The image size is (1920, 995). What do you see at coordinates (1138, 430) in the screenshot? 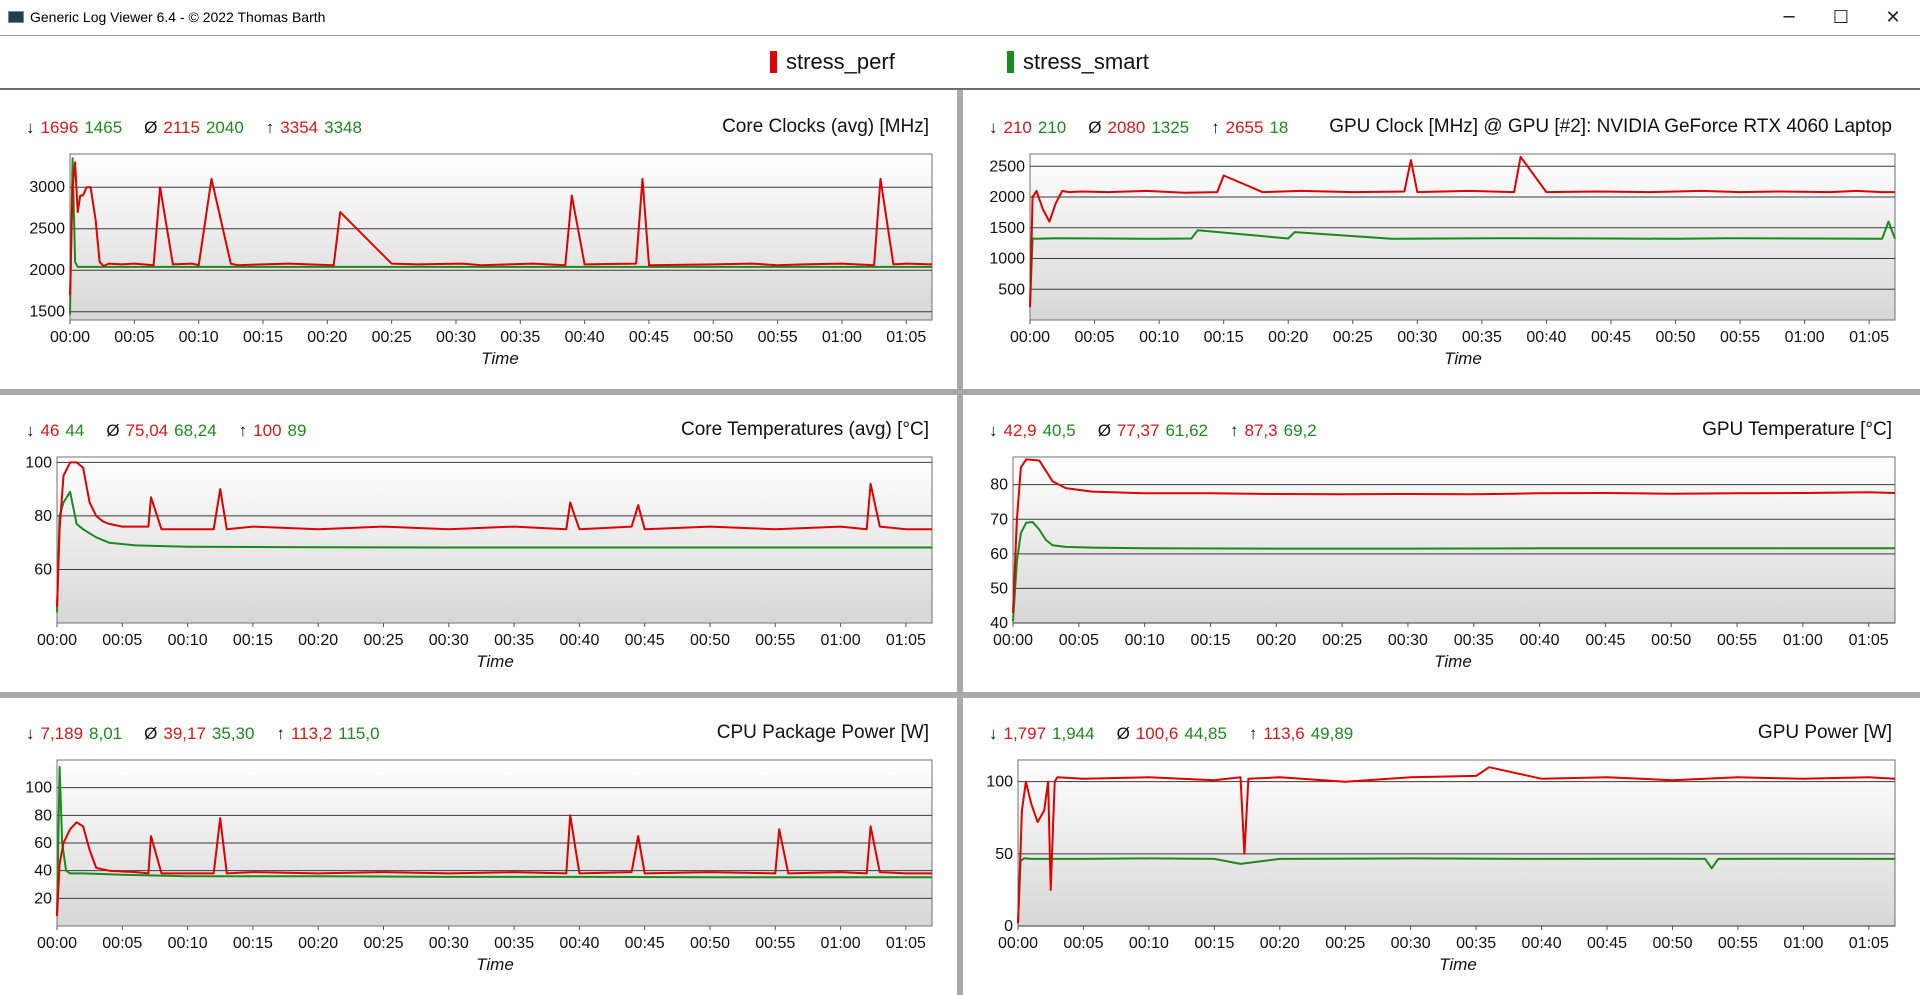
I see `stat-avg-perf: 77,37` at bounding box center [1138, 430].